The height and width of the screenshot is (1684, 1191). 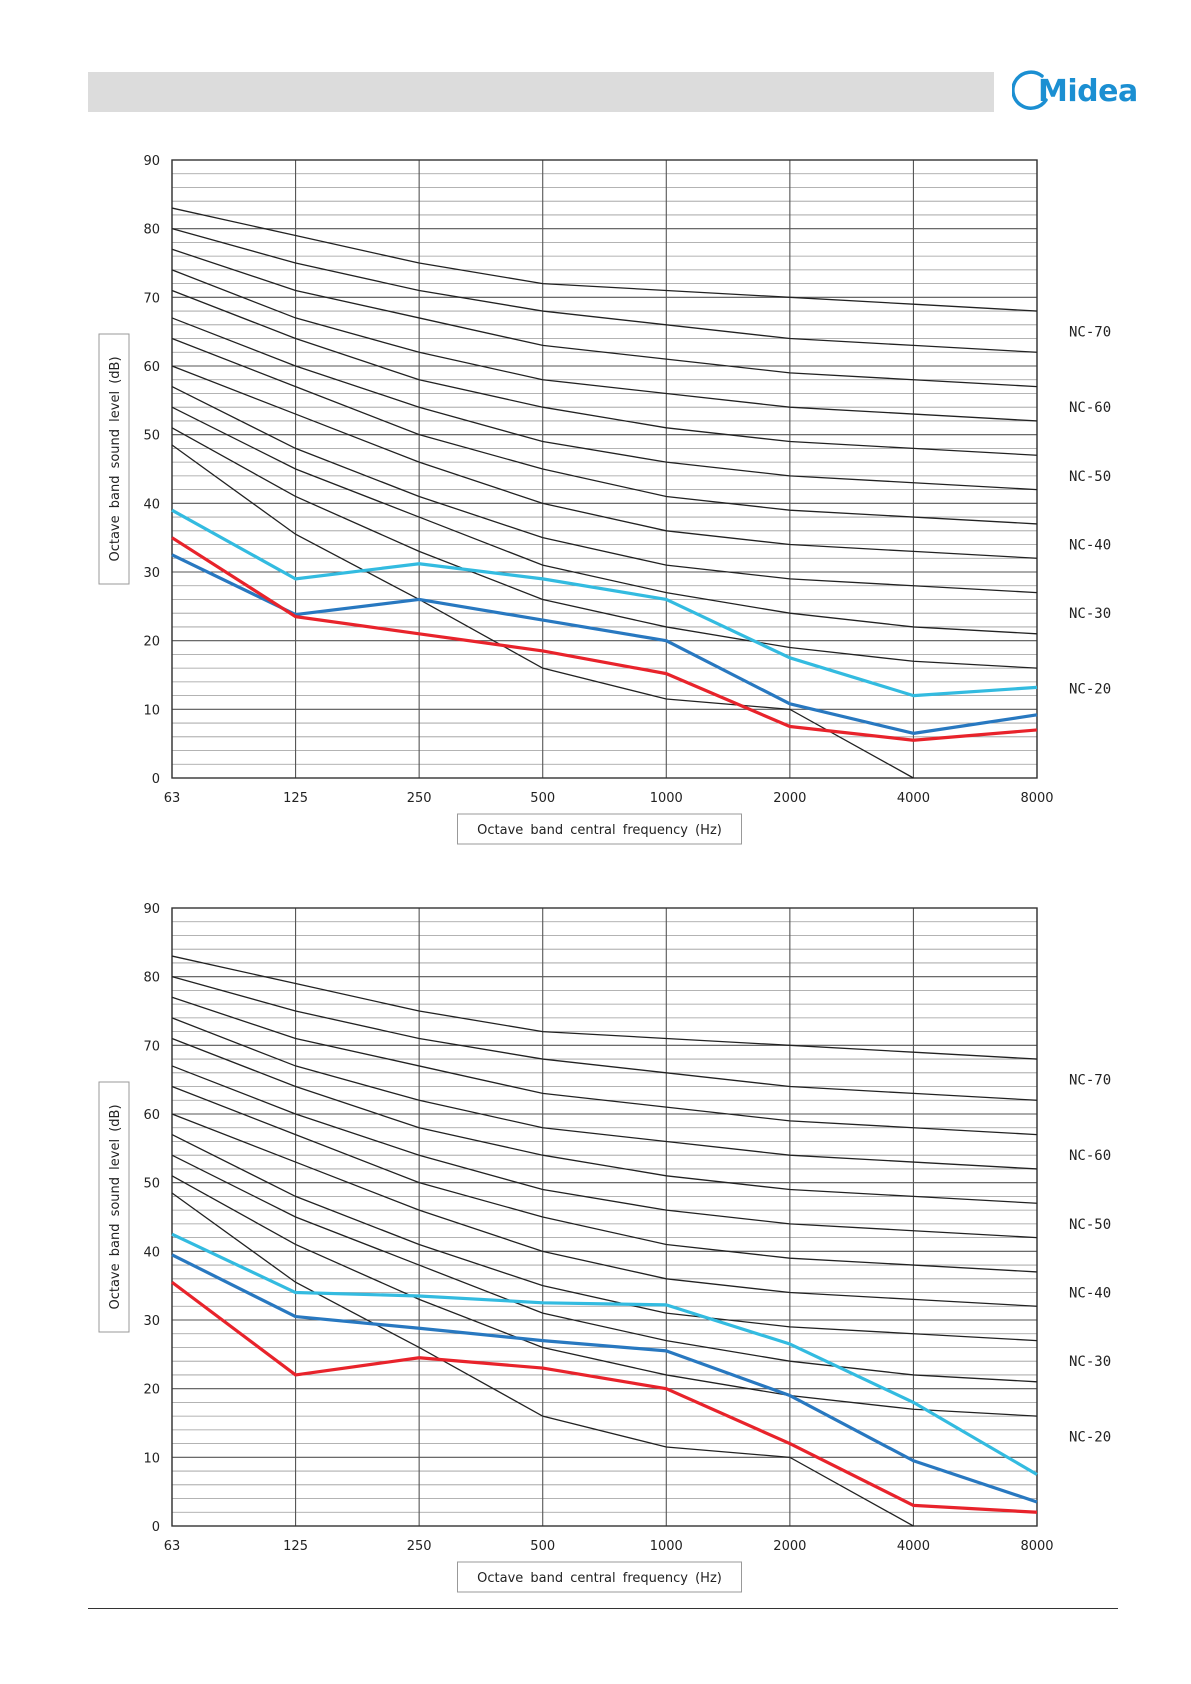 I want to click on midea-logo, so click(x=1067, y=92).